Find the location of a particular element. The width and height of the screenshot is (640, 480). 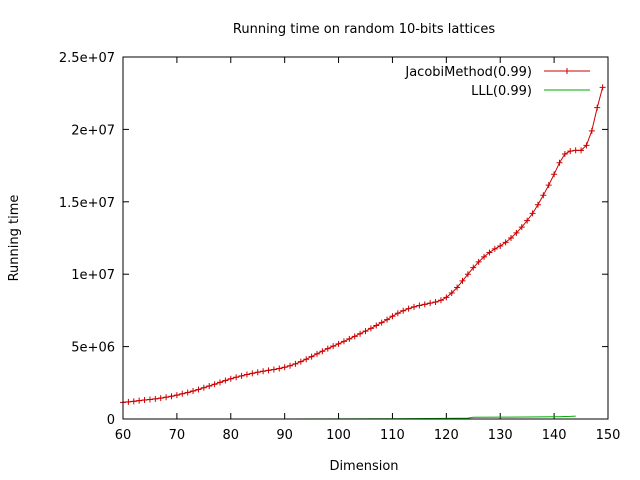

x-tick-label: 70 is located at coordinates (177, 435).